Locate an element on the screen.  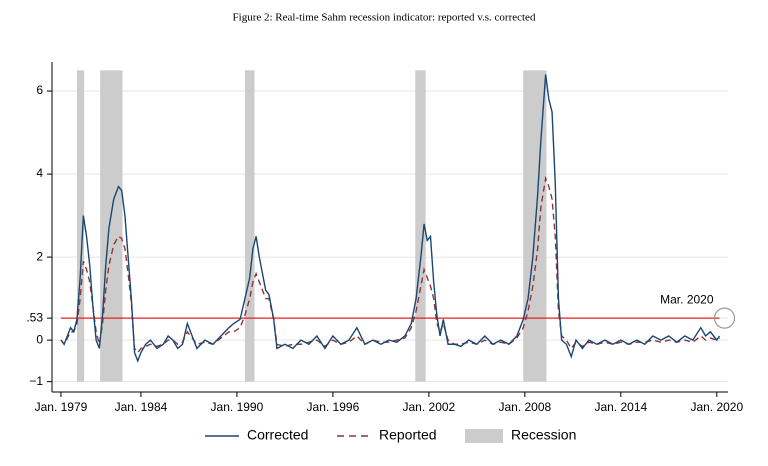
x-tick-label: Jan. 2020 is located at coordinates (716, 407).